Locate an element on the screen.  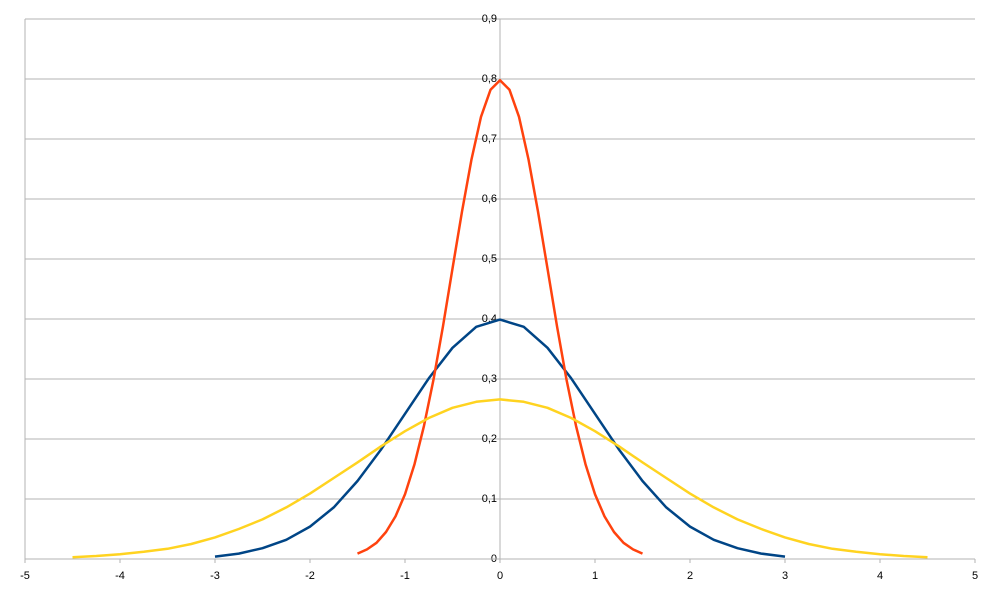
y-tick-label: 0,9 is located at coordinates (489, 19).